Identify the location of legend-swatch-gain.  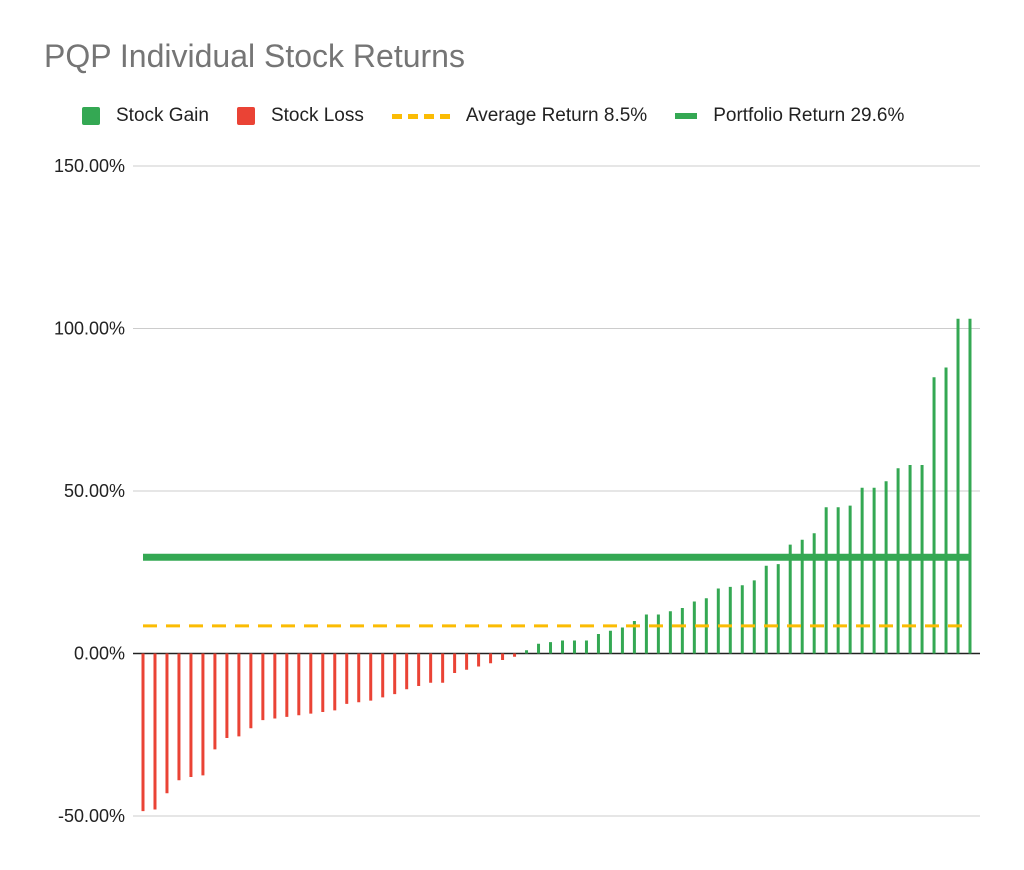
(91, 116).